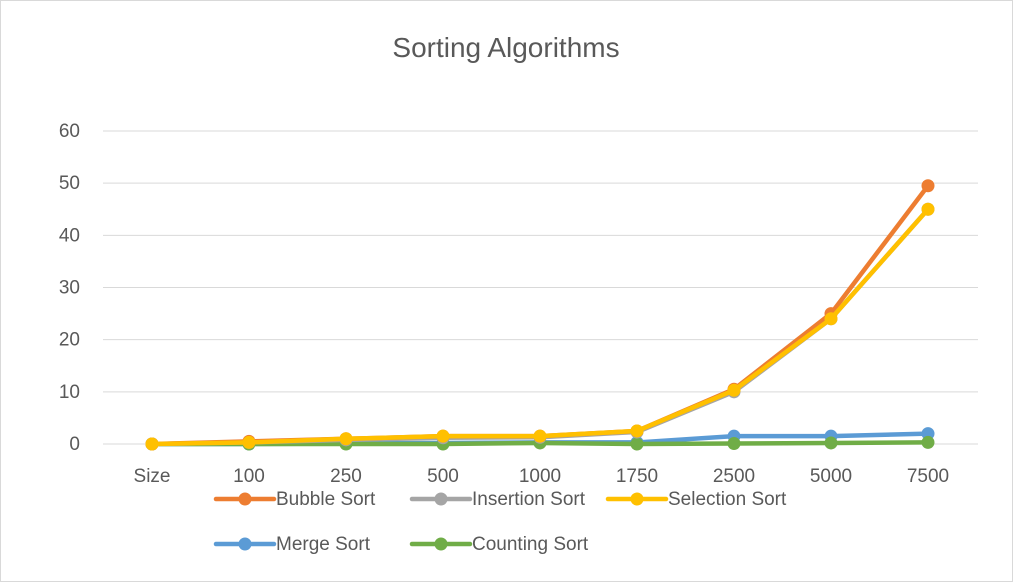 Image resolution: width=1013 pixels, height=582 pixels. What do you see at coordinates (505, 47) in the screenshot?
I see `chart-title: Sorting Algorithms` at bounding box center [505, 47].